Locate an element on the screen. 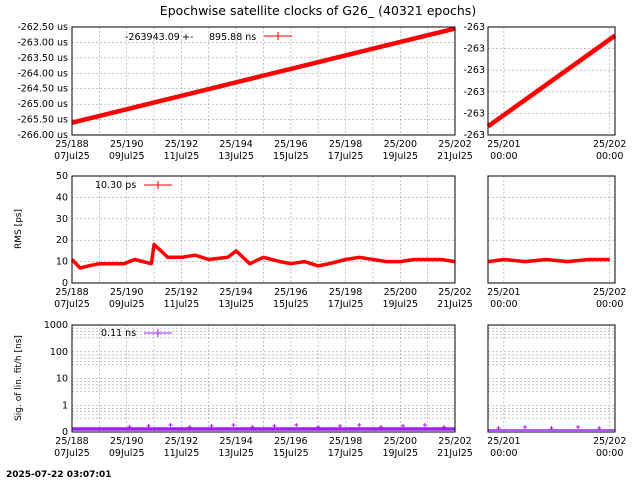 The width and height of the screenshot is (640, 480). legend-value: -263943.09 is located at coordinates (152, 37).